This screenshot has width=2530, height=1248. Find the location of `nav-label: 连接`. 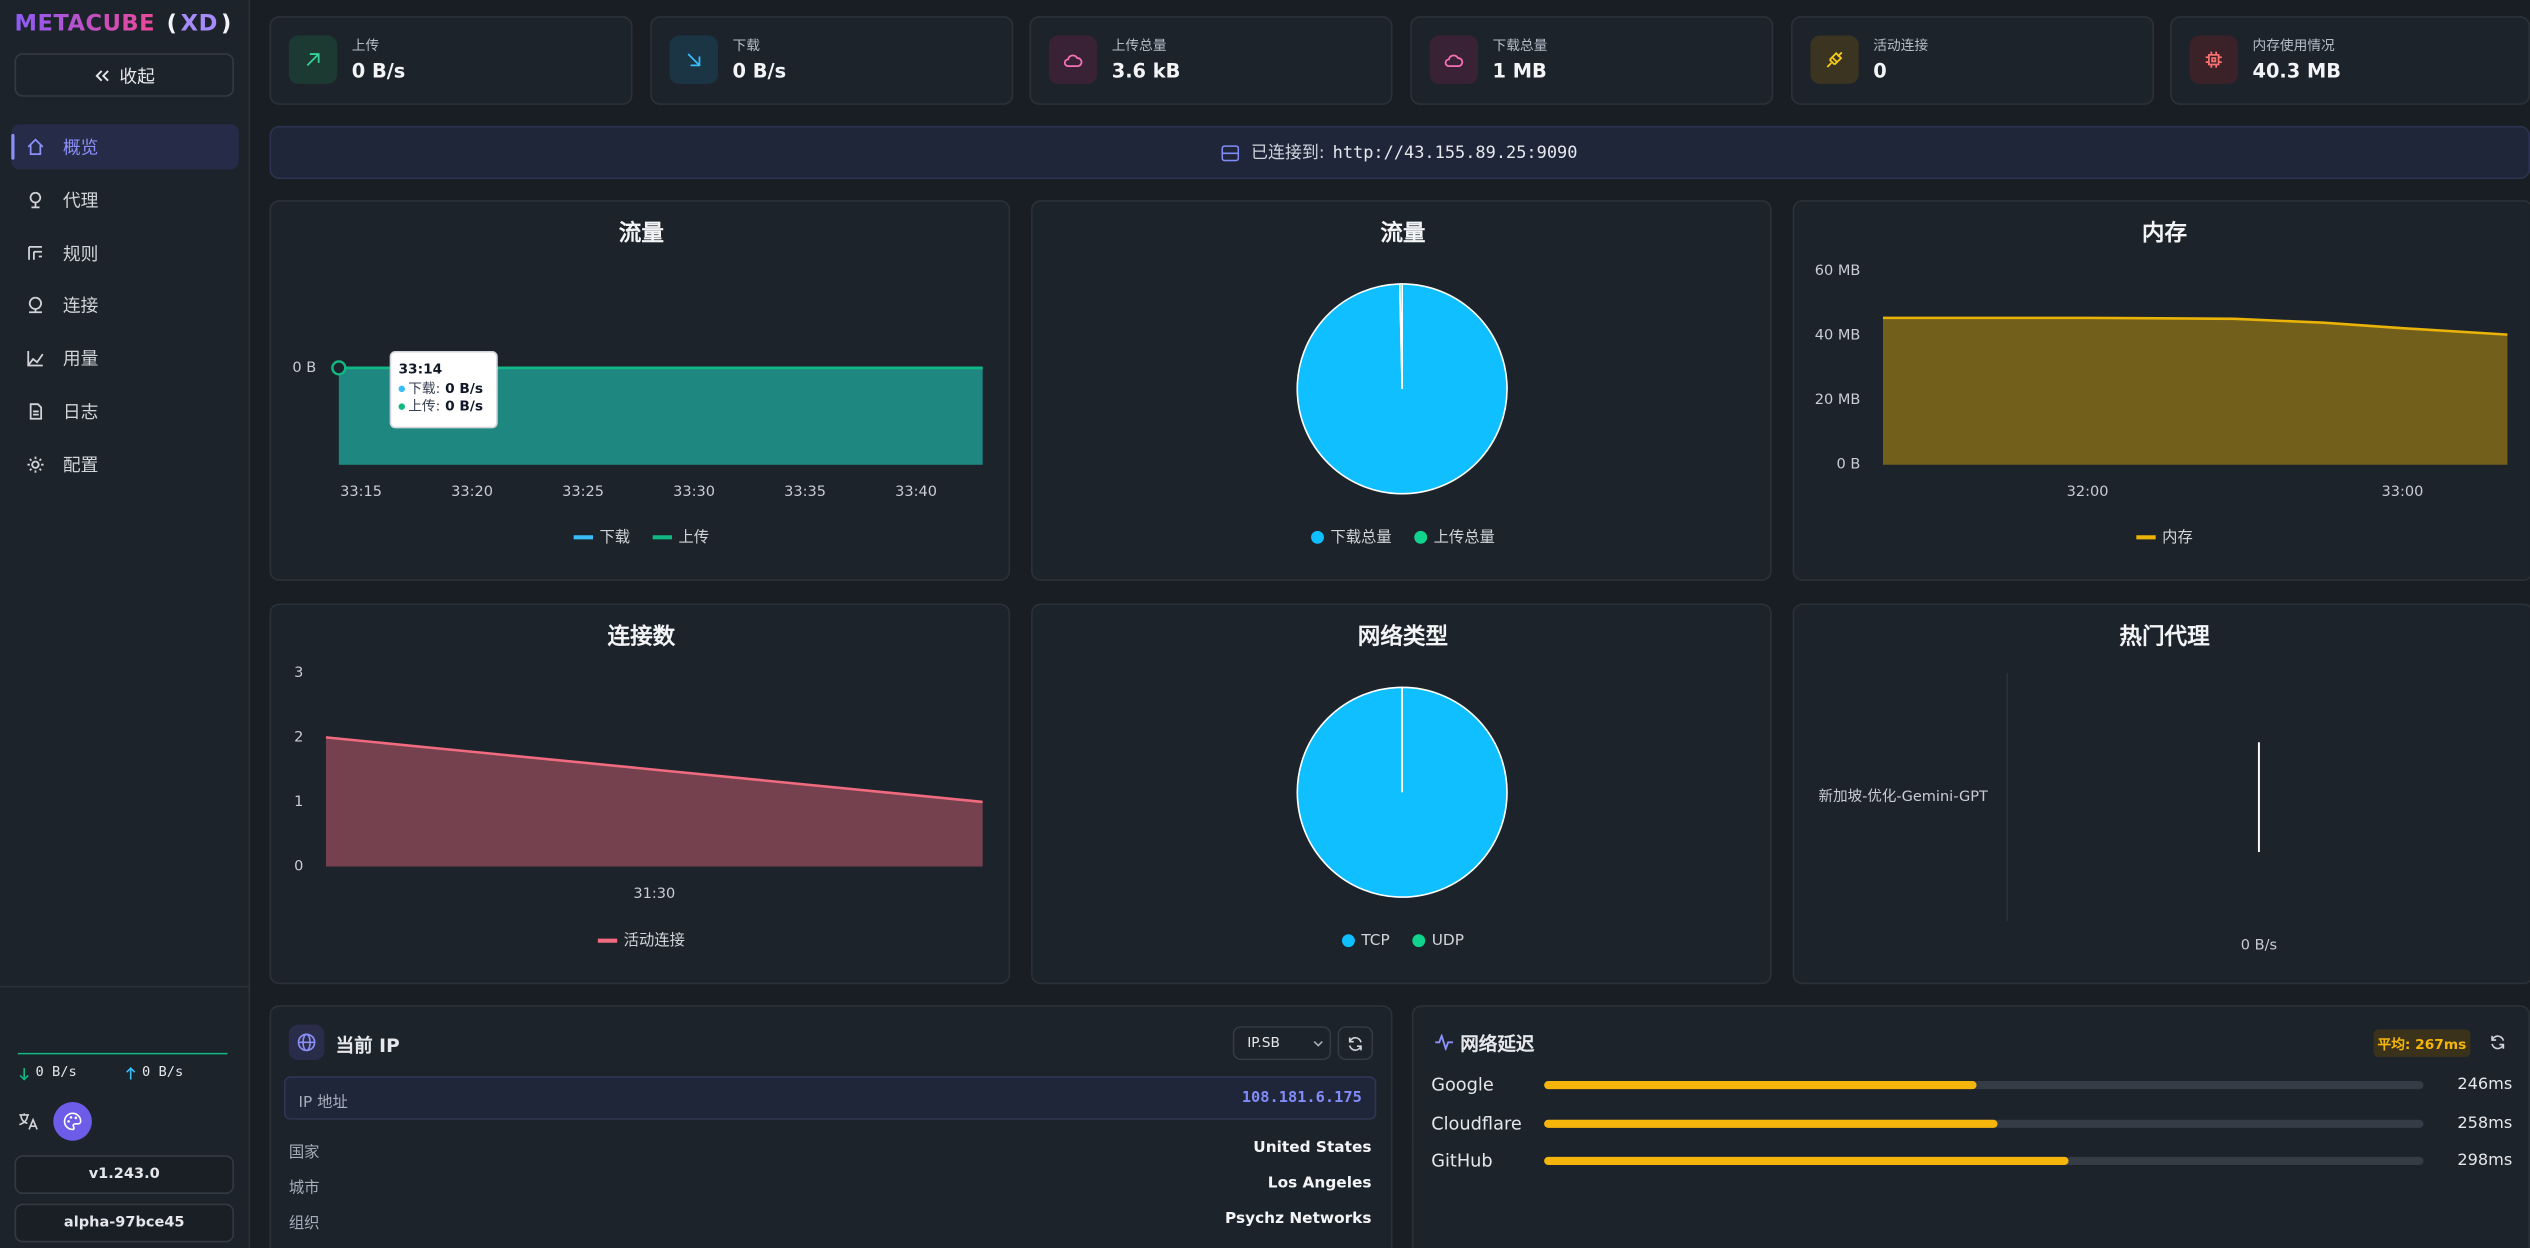

nav-label: 连接 is located at coordinates (80, 306).